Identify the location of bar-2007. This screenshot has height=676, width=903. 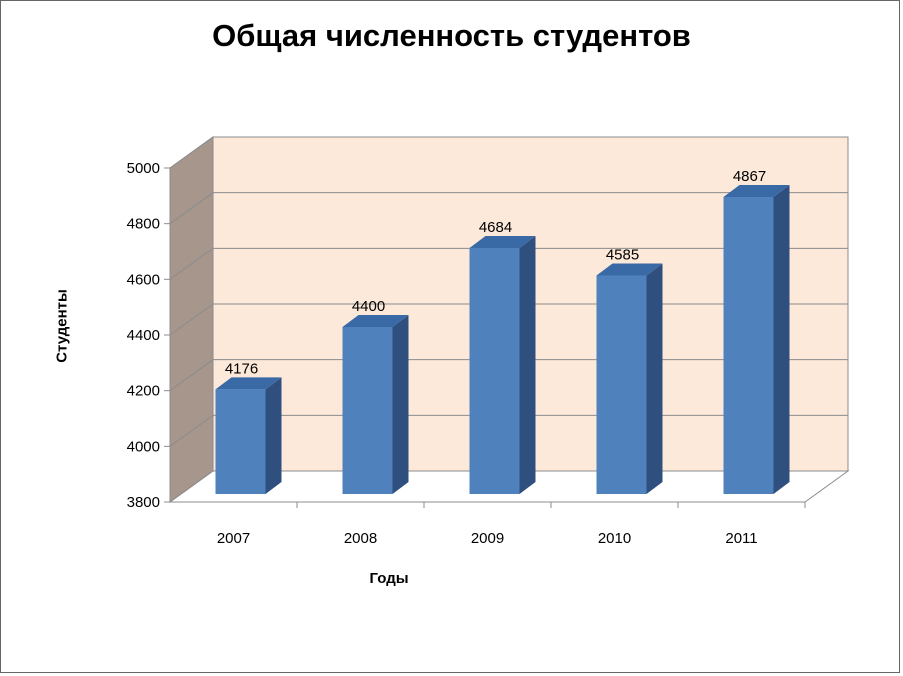
(248, 435).